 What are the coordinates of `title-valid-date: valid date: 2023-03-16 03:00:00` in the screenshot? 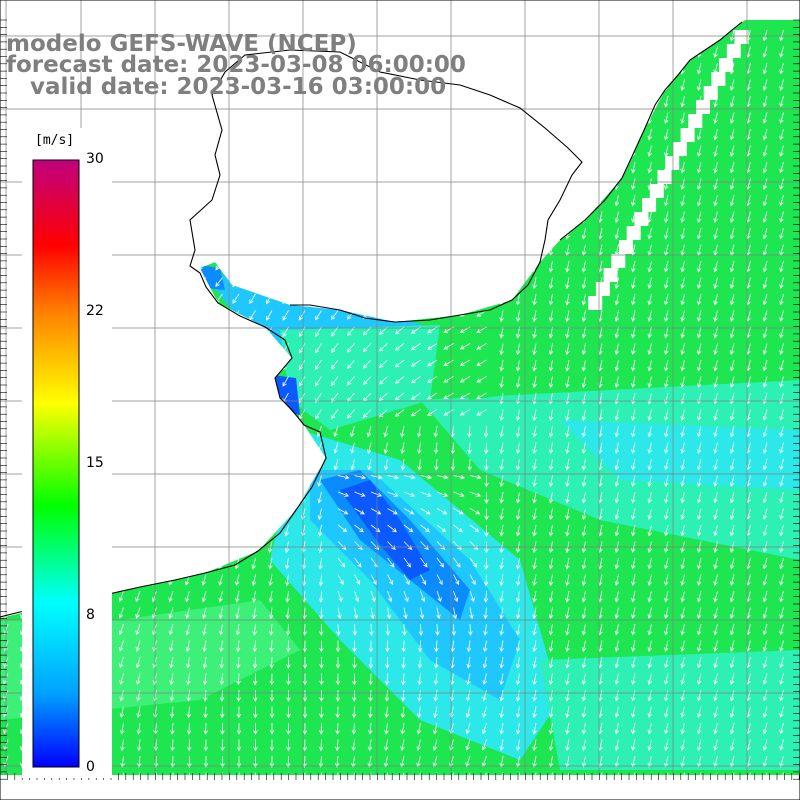 It's located at (226, 87).